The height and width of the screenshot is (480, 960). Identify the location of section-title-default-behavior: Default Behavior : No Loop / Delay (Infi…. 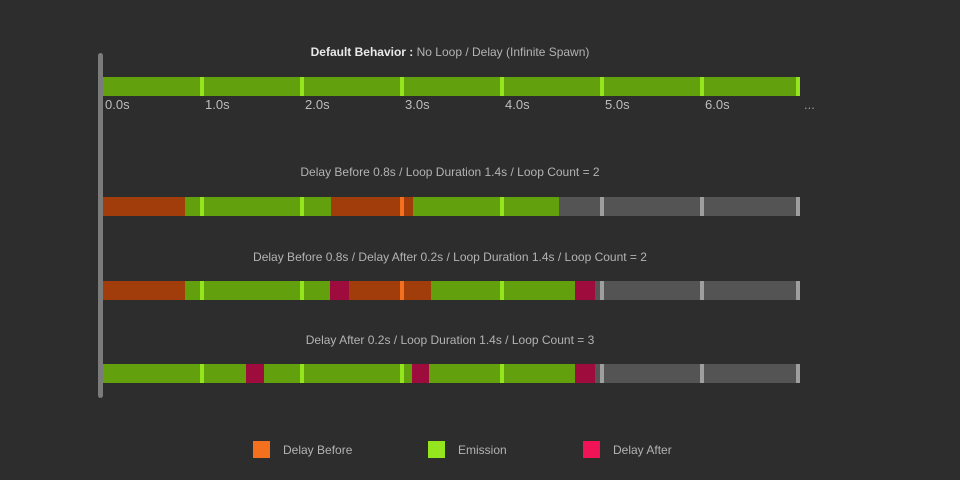
(450, 52).